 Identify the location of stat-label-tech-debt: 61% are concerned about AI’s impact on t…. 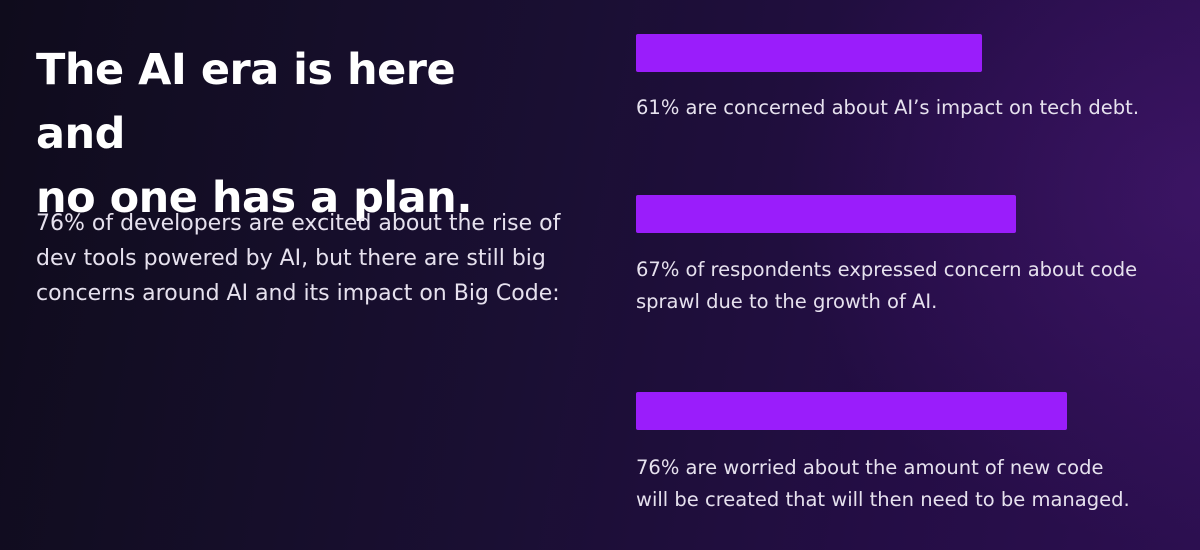
(888, 107).